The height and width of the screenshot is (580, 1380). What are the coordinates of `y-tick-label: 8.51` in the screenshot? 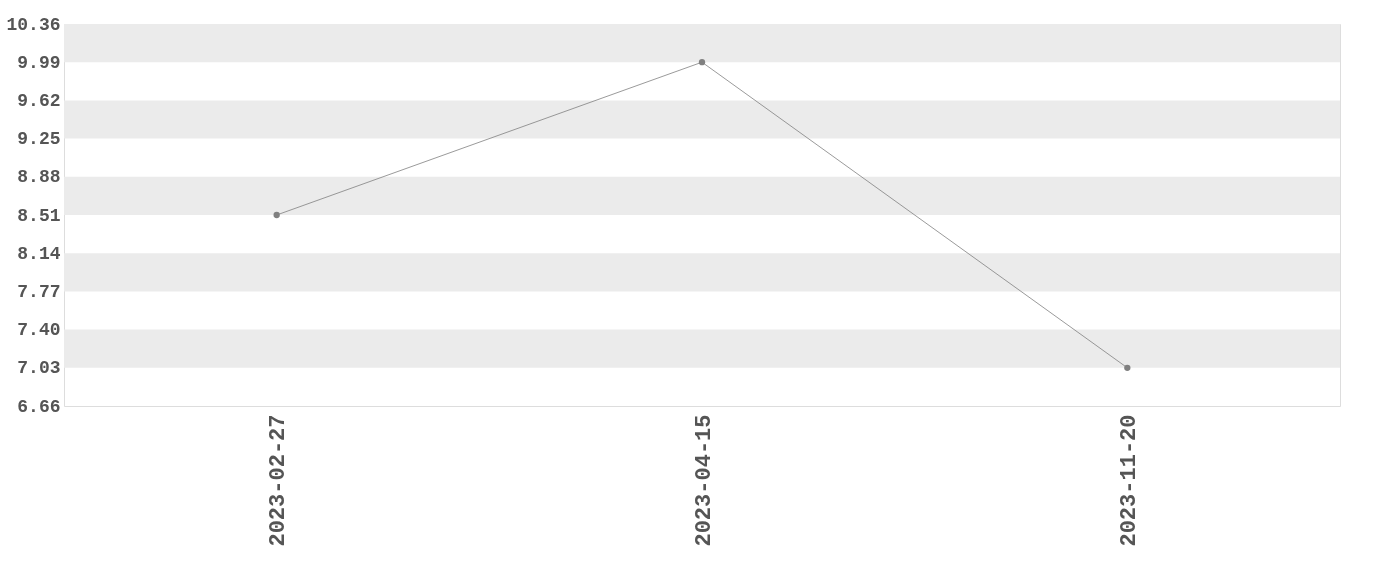 It's located at (39, 215).